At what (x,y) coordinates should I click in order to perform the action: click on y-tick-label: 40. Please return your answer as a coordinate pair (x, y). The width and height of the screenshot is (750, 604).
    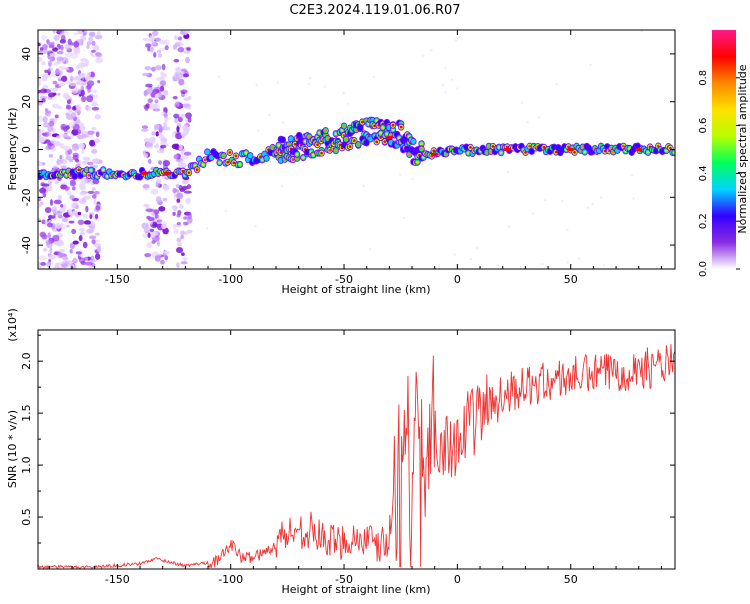
    Looking at the image, I should click on (26, 54).